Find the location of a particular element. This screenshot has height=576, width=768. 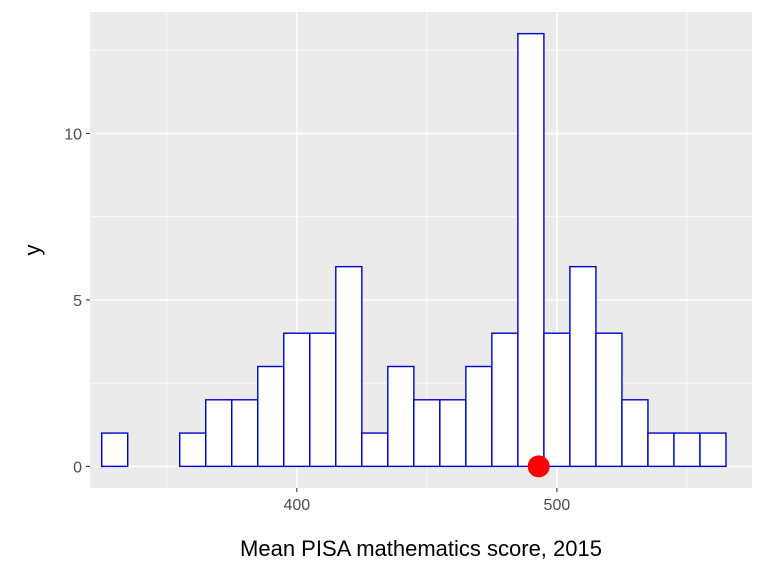

y-axis-ticks: 0 5 10 is located at coordinates (77, 301).